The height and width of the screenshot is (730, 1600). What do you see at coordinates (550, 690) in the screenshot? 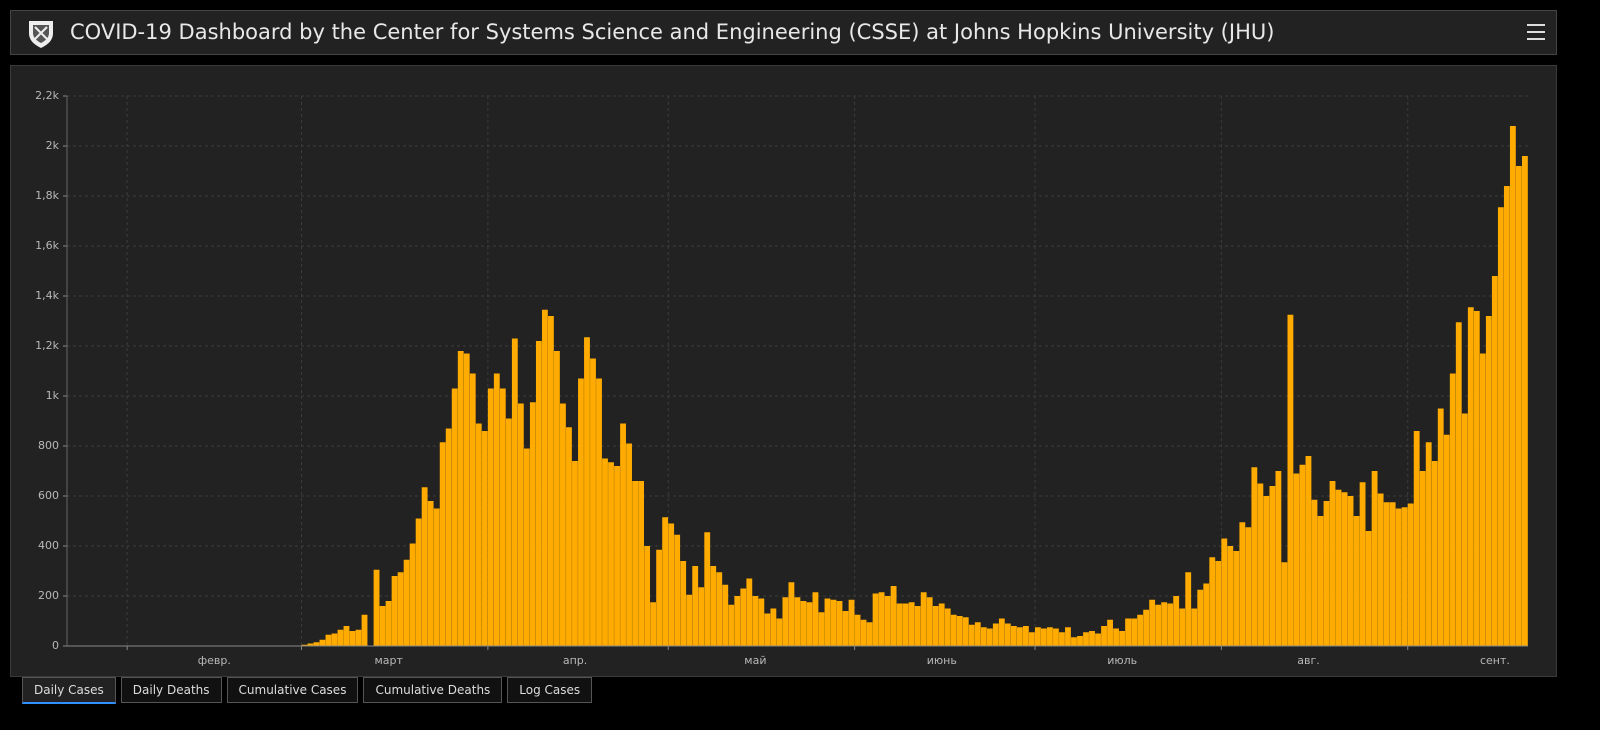
I see `tab: Log Cases` at bounding box center [550, 690].